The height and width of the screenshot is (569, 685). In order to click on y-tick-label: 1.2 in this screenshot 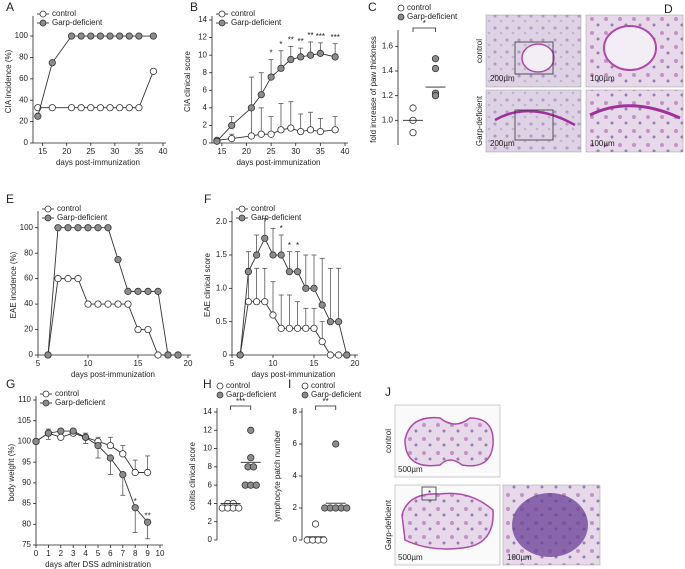, I will do `click(388, 95)`.